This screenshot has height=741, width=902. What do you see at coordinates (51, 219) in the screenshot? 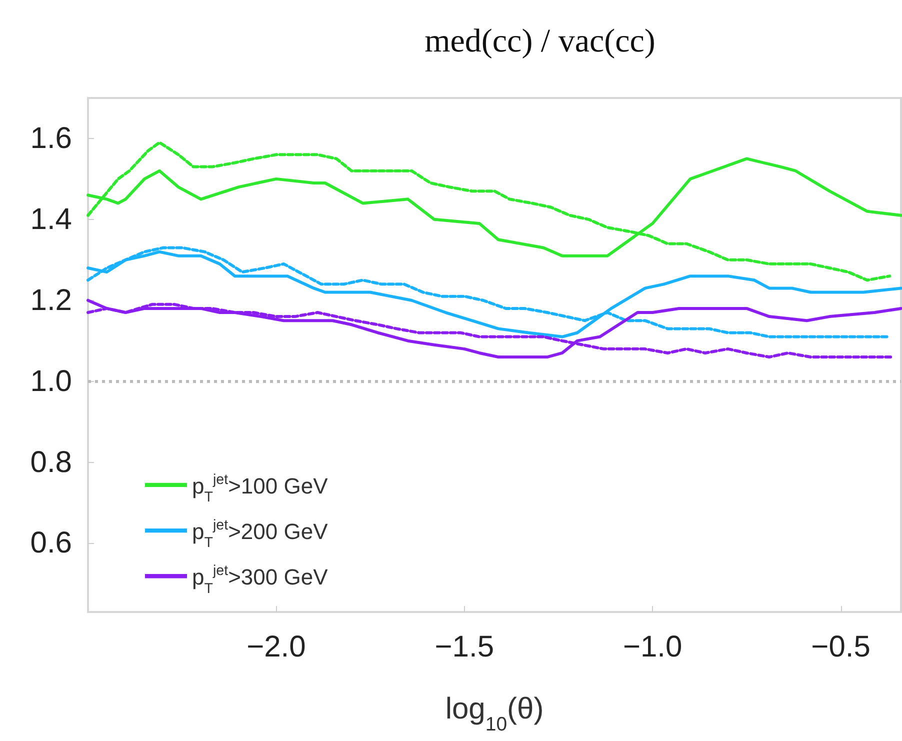
I see `y-tick-label: 1.4` at bounding box center [51, 219].